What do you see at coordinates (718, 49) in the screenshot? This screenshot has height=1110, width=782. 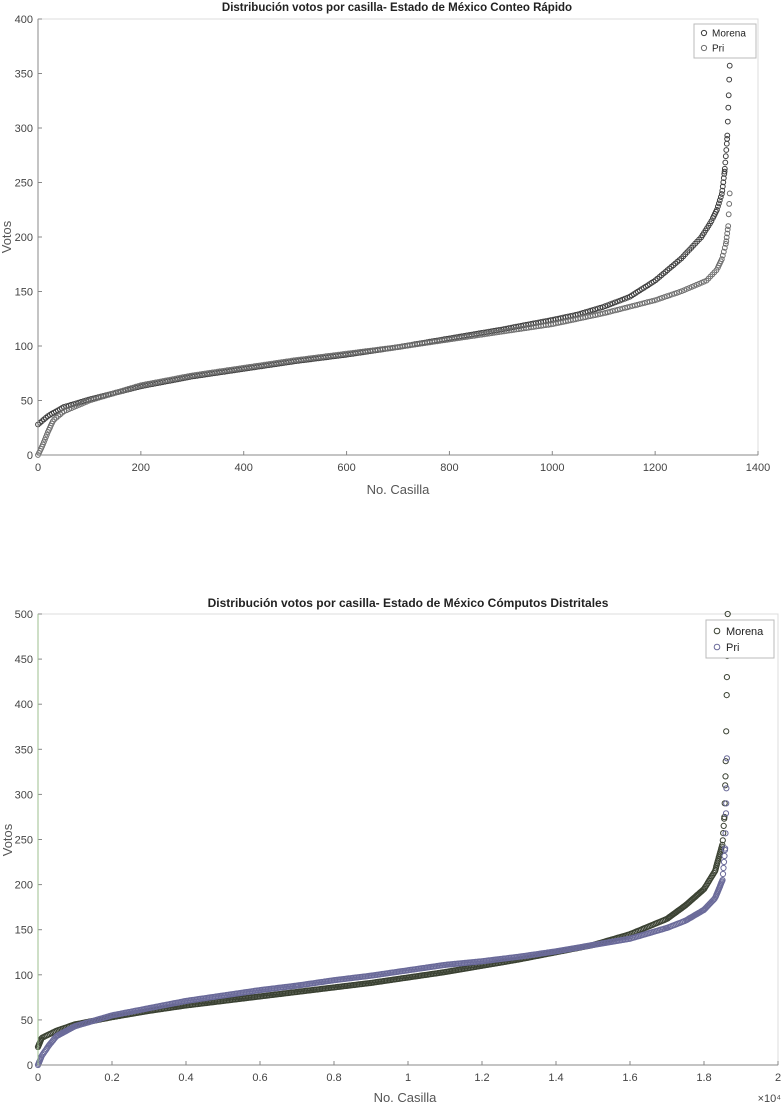 I see `legend-label-pri: Pri` at bounding box center [718, 49].